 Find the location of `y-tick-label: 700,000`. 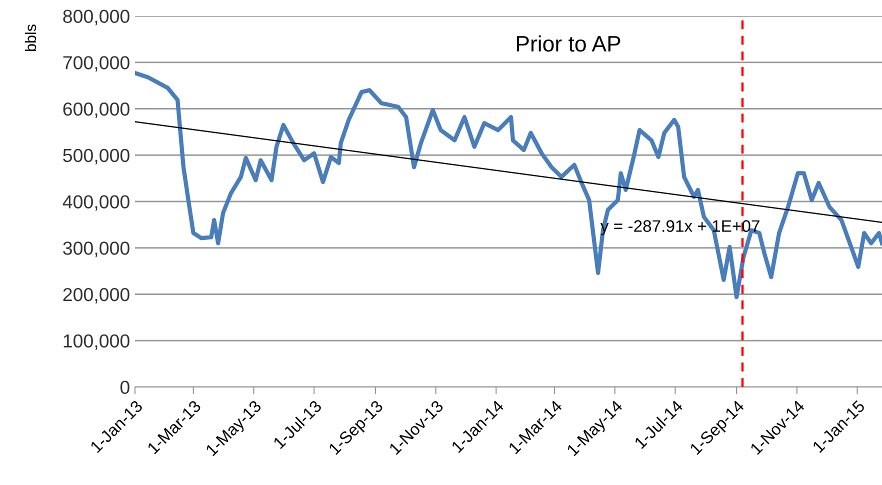

y-tick-label: 700,000 is located at coordinates (96, 64).